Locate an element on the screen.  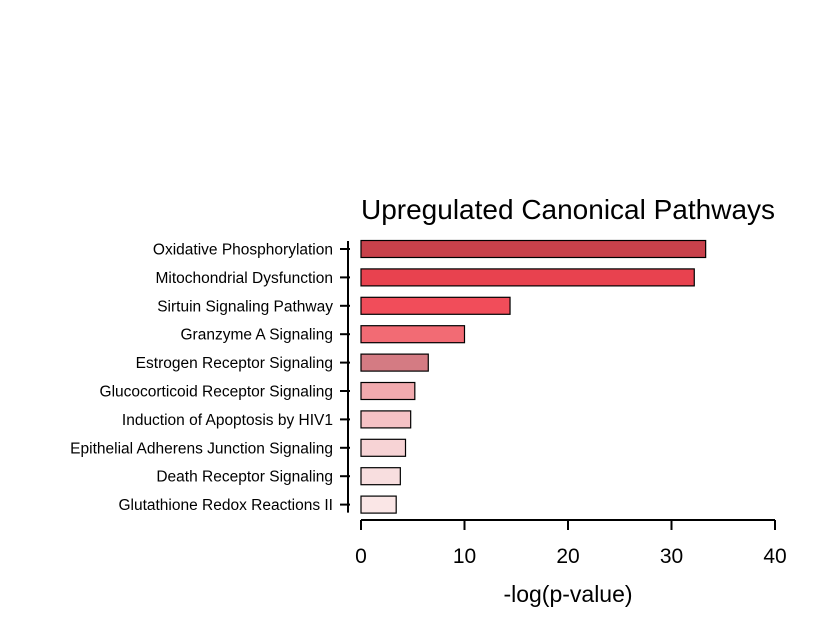
x-tick-label: 0 is located at coordinates (361, 556).